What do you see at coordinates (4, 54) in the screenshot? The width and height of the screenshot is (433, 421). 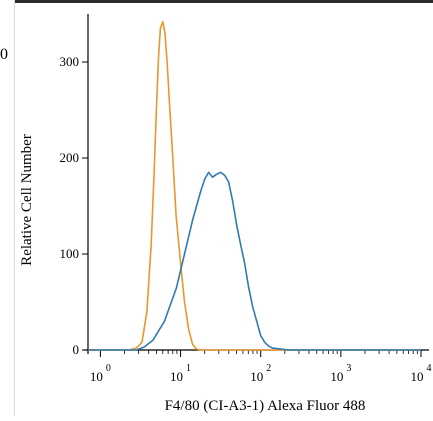 I see `clipped-edge-text: 0` at bounding box center [4, 54].